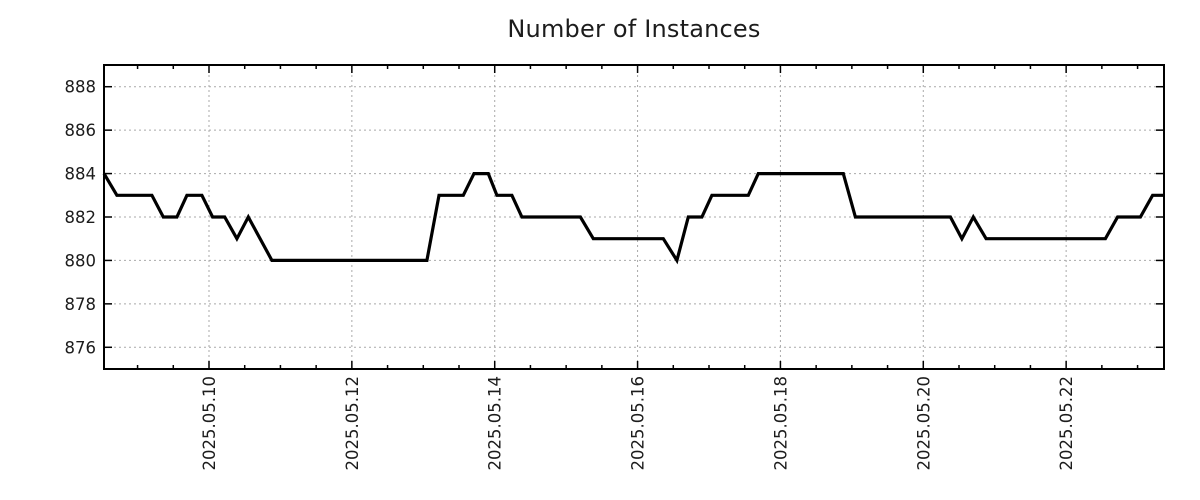 This screenshot has height=500, width=1200. What do you see at coordinates (81, 130) in the screenshot?
I see `y-tick-label: 886` at bounding box center [81, 130].